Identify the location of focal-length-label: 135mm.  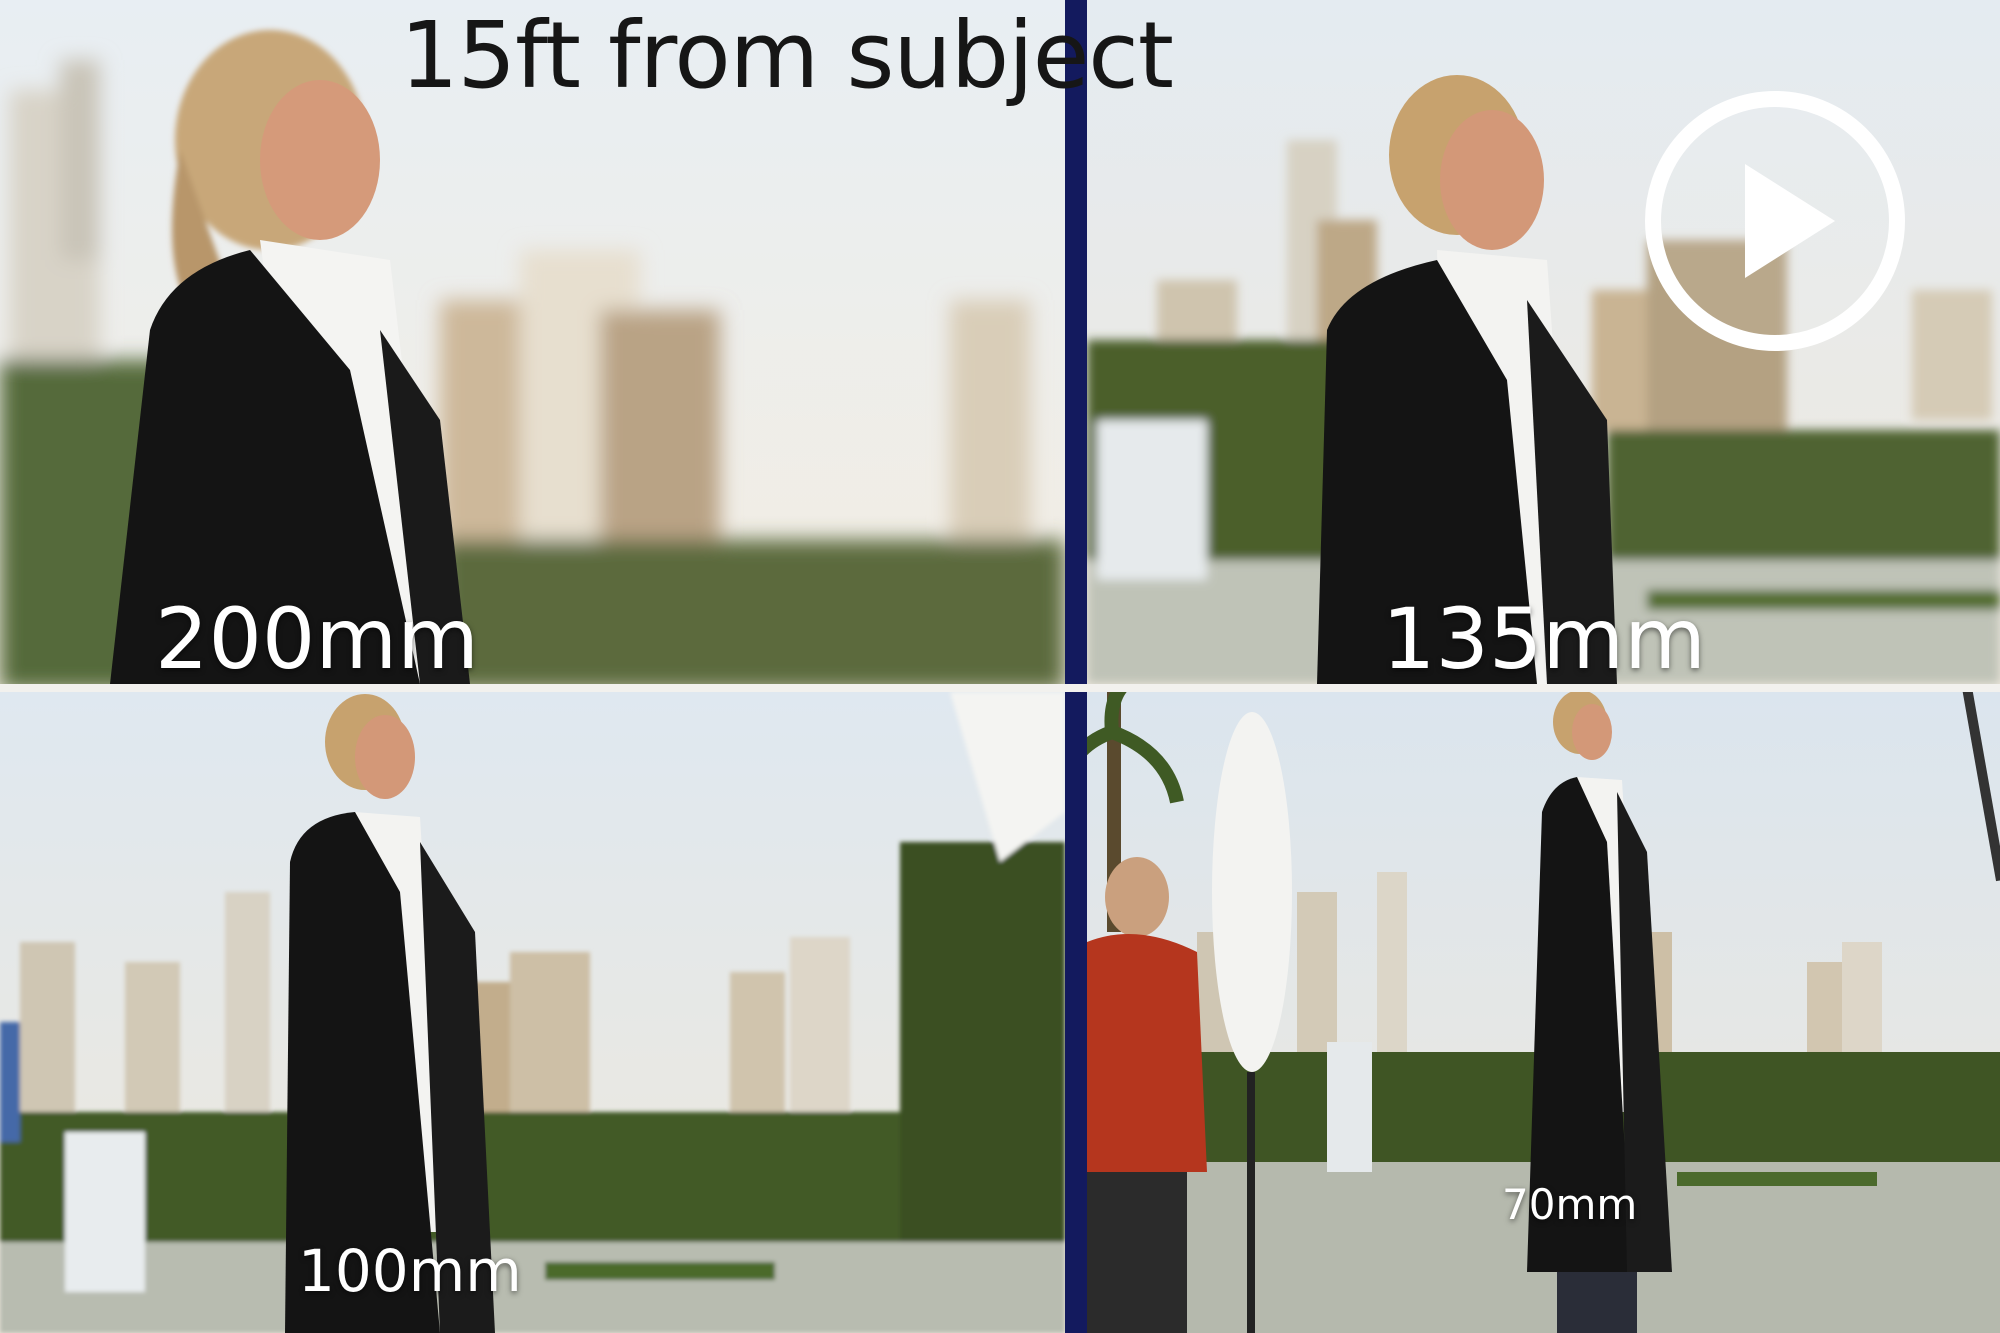
(1544, 637).